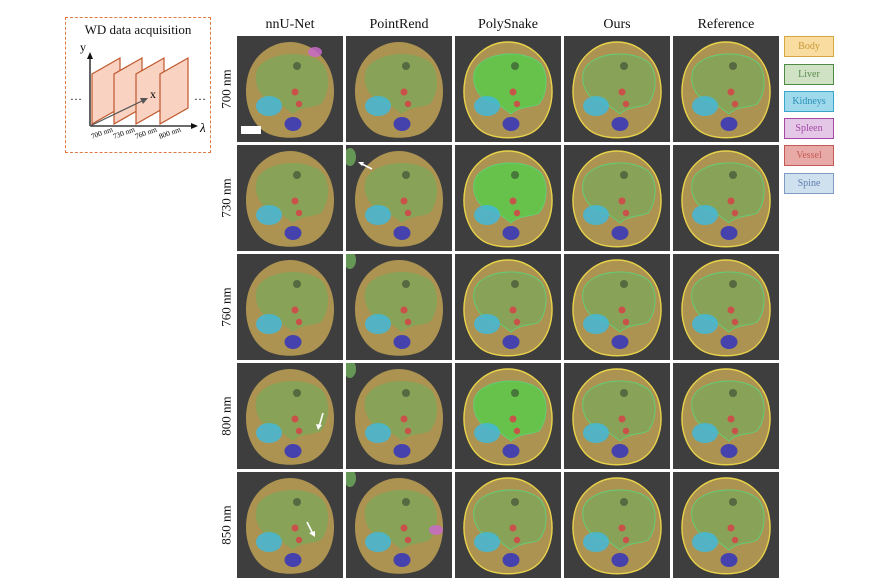  What do you see at coordinates (194, 126) in the screenshot?
I see `lambda-axis-arrow` at bounding box center [194, 126].